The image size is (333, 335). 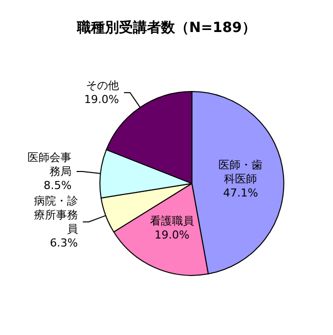 What do you see at coordinates (240, 172) in the screenshot?
I see `slice-label: 医師・歯科医師` at bounding box center [240, 172].